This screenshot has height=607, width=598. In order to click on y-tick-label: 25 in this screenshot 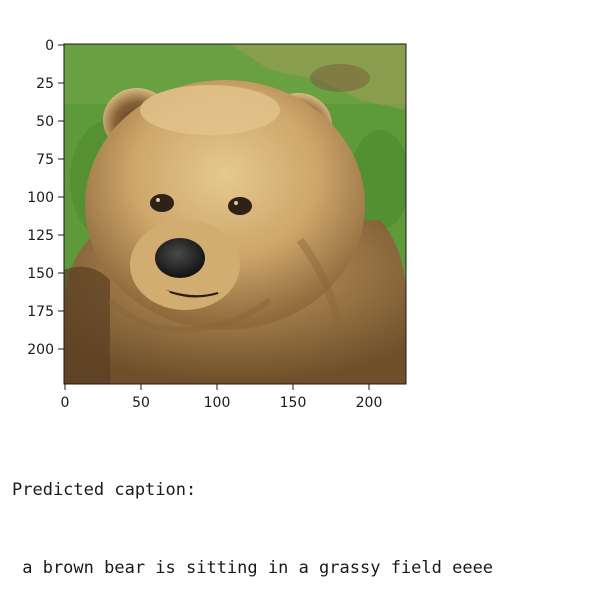, I will do `click(45, 84)`.